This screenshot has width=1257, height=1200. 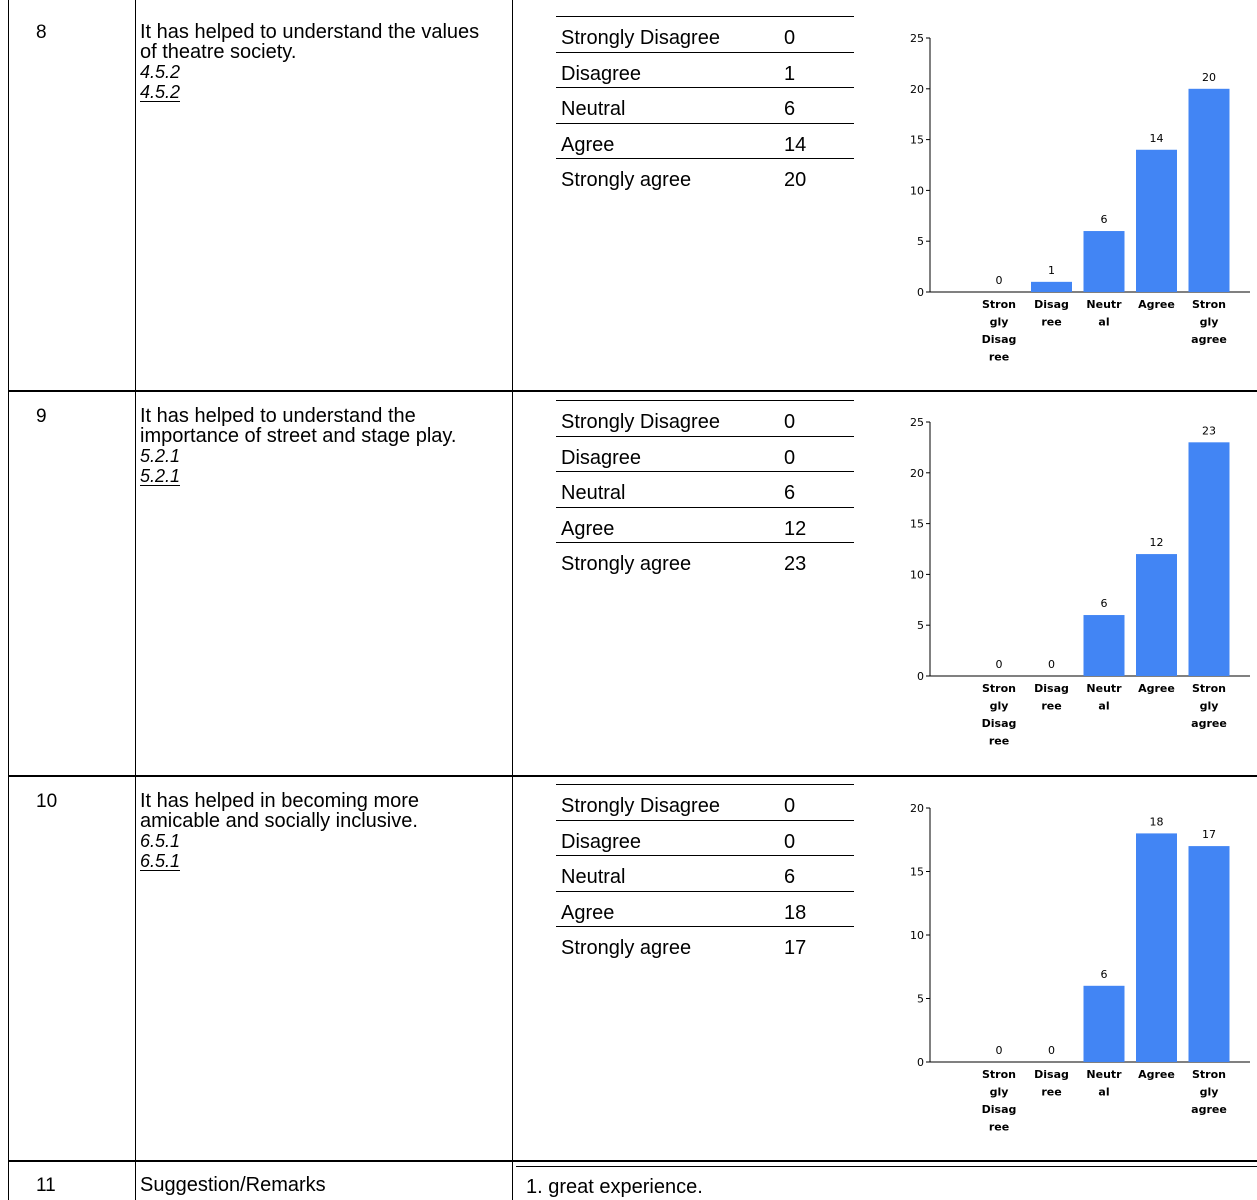 What do you see at coordinates (1209, 834) in the screenshot?
I see `data-label: 17` at bounding box center [1209, 834].